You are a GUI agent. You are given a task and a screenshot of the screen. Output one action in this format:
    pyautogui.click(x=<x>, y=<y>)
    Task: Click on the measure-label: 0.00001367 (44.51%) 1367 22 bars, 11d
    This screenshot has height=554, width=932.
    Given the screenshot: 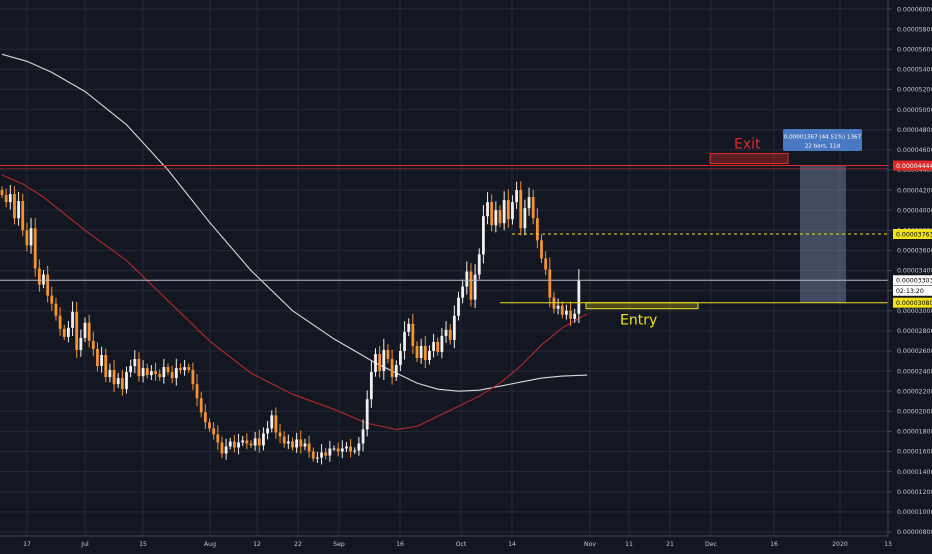 What is the action you would take?
    pyautogui.click(x=822, y=140)
    